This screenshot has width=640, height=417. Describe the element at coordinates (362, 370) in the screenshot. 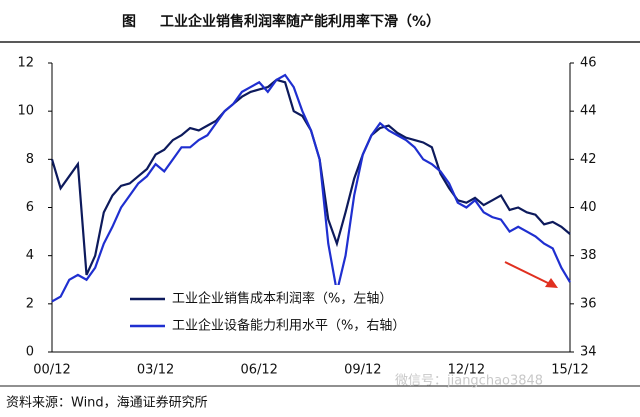

I see `x-tick-label: 09/12` at that location.